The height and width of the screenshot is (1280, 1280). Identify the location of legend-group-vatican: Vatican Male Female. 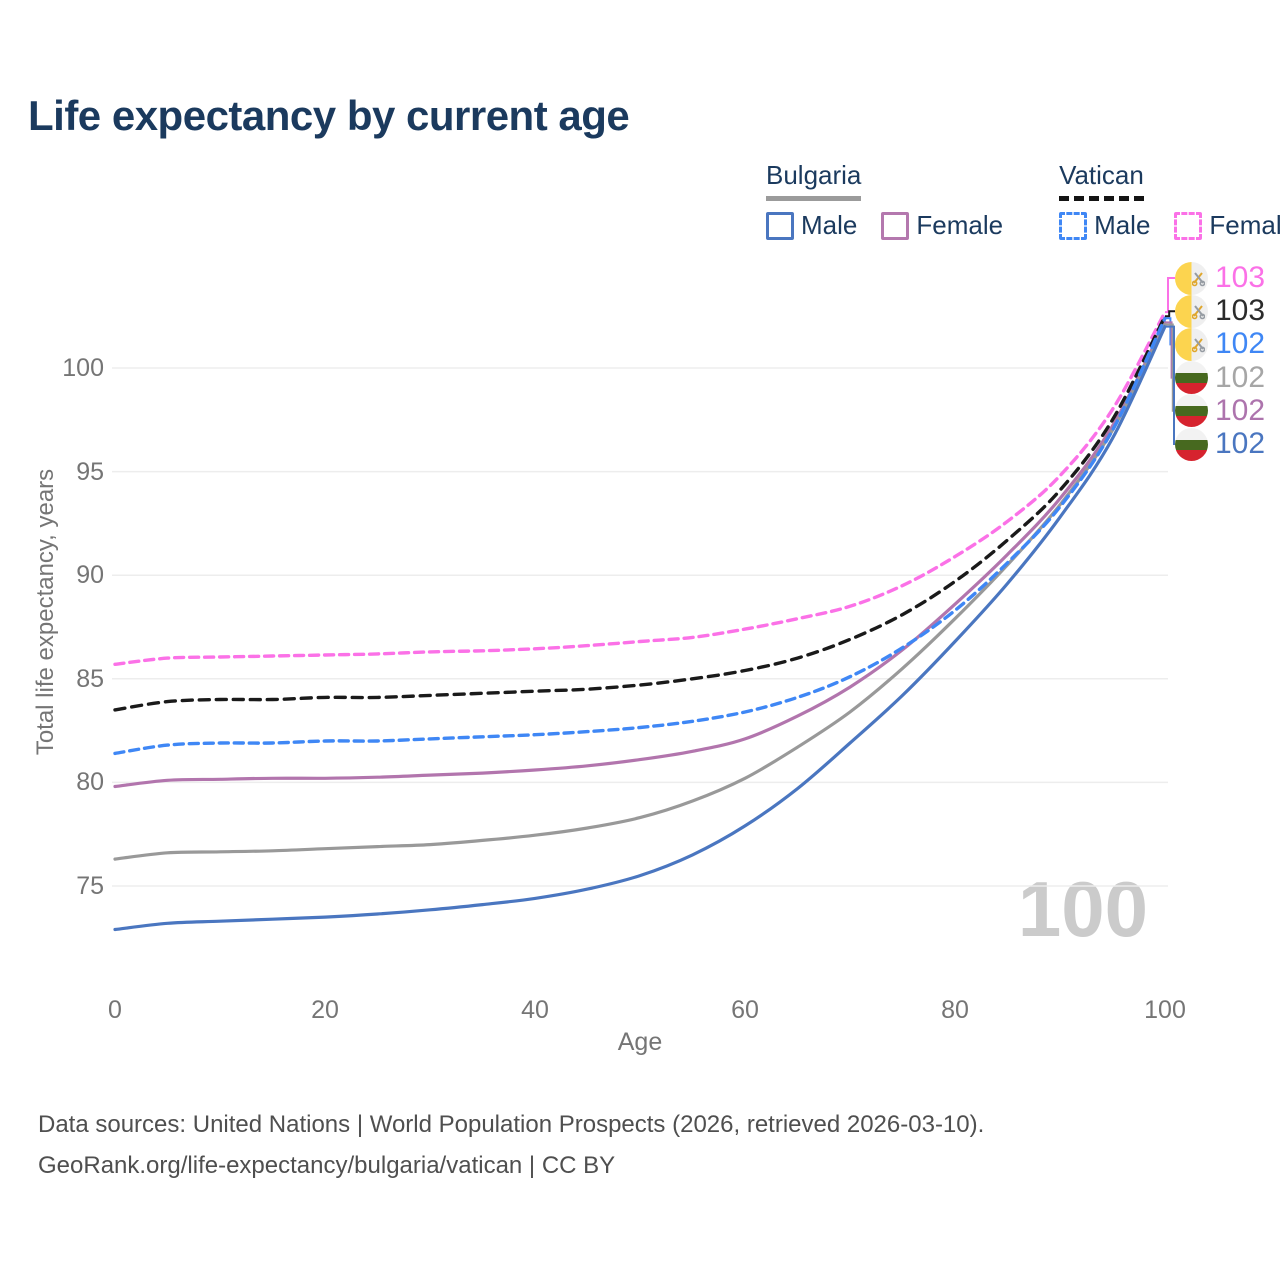
(1169, 200).